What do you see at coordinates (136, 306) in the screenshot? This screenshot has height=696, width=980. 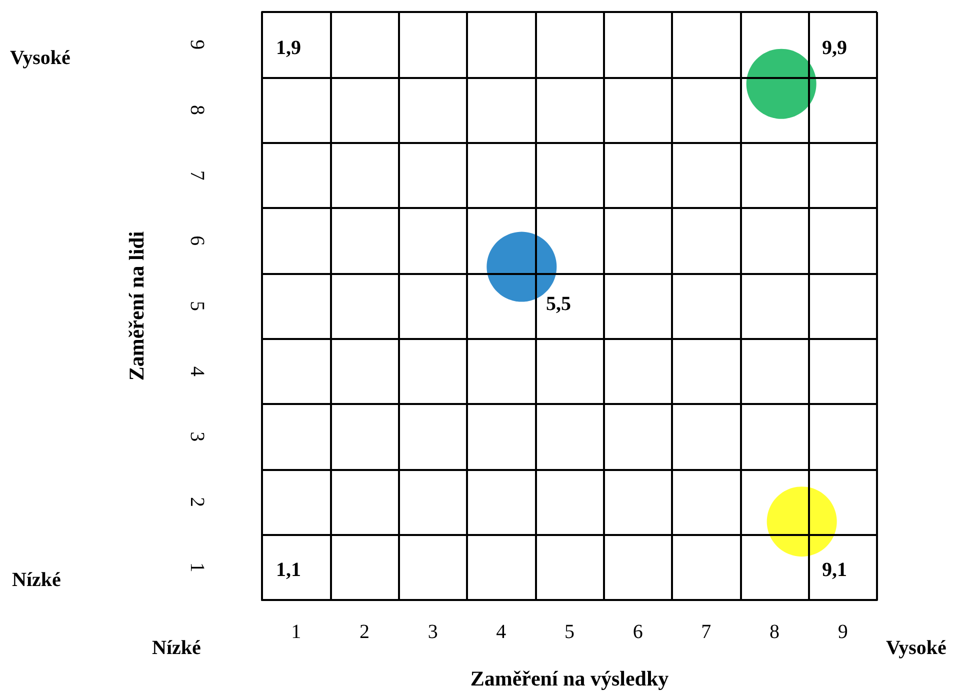 I see `y-axis-title: Zaměření na lidi` at bounding box center [136, 306].